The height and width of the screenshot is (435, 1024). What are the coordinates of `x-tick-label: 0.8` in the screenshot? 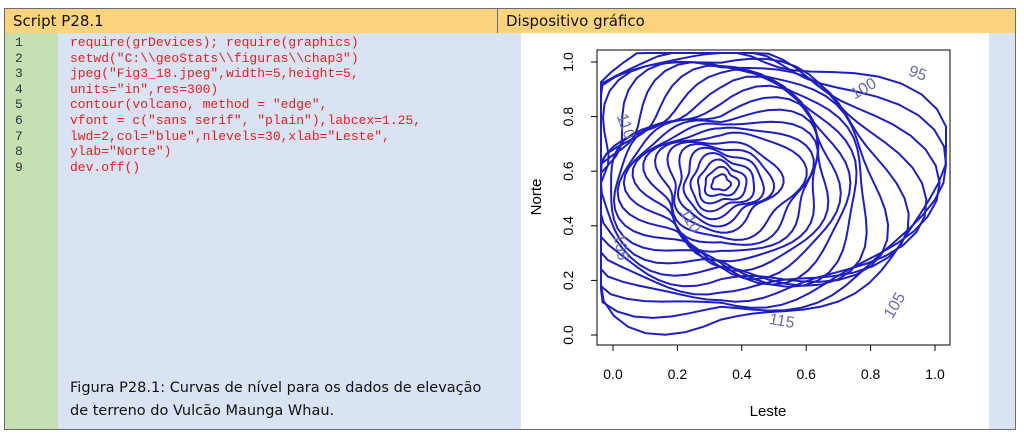 It's located at (871, 374).